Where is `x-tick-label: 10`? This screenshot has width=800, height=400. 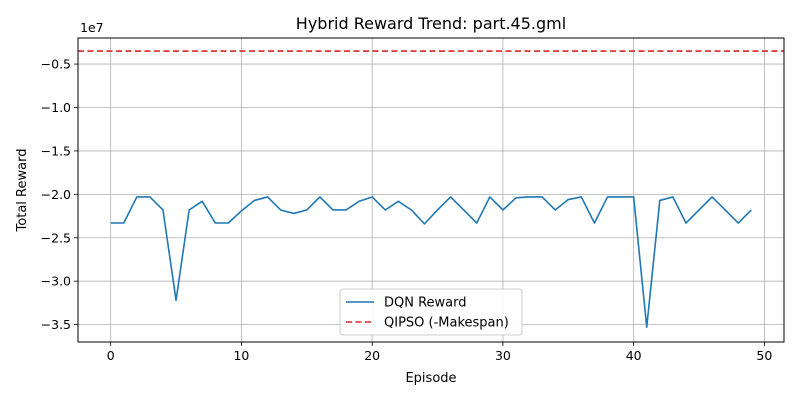 x-tick-label: 10 is located at coordinates (241, 355).